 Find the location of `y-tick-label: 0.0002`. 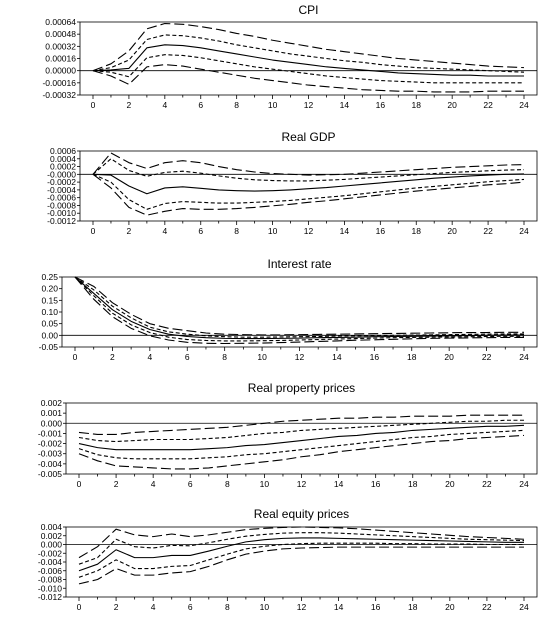

y-tick-label: 0.0002 is located at coordinates (63, 167).